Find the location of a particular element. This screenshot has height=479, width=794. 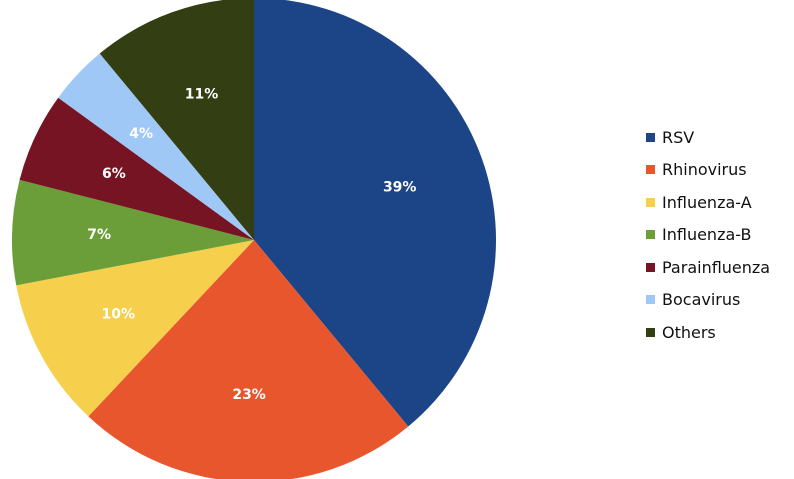

legend-item-parainfluenza: Parainfluenza is located at coordinates (708, 267).